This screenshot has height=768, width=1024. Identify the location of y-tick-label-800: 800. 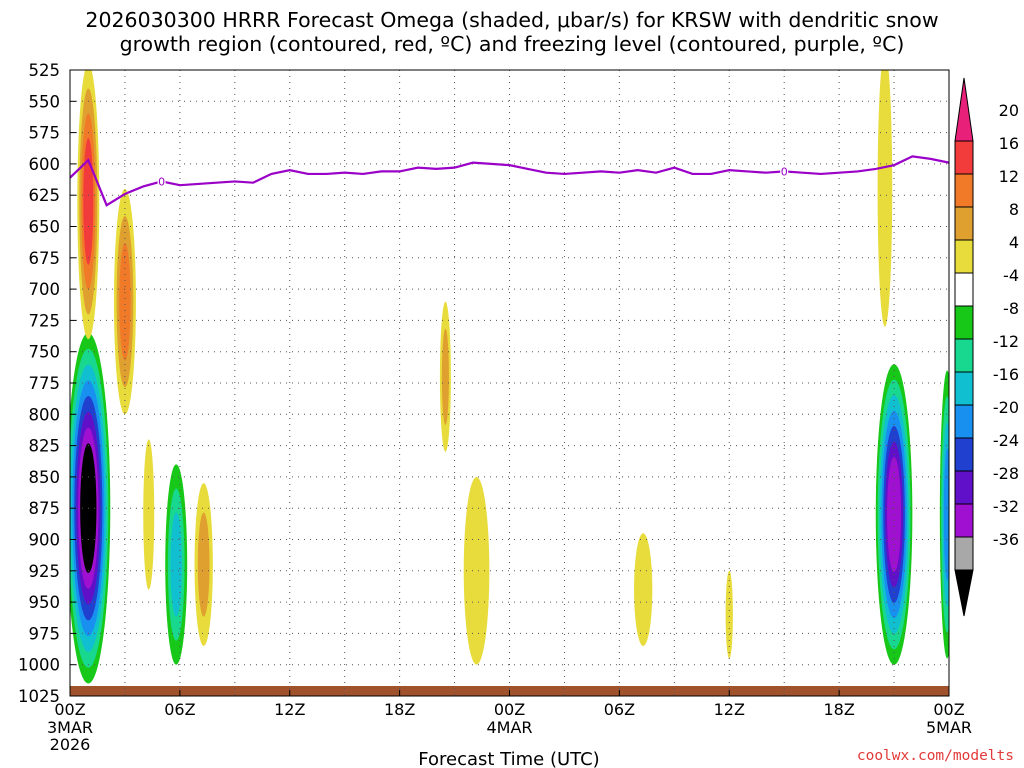
(45, 414).